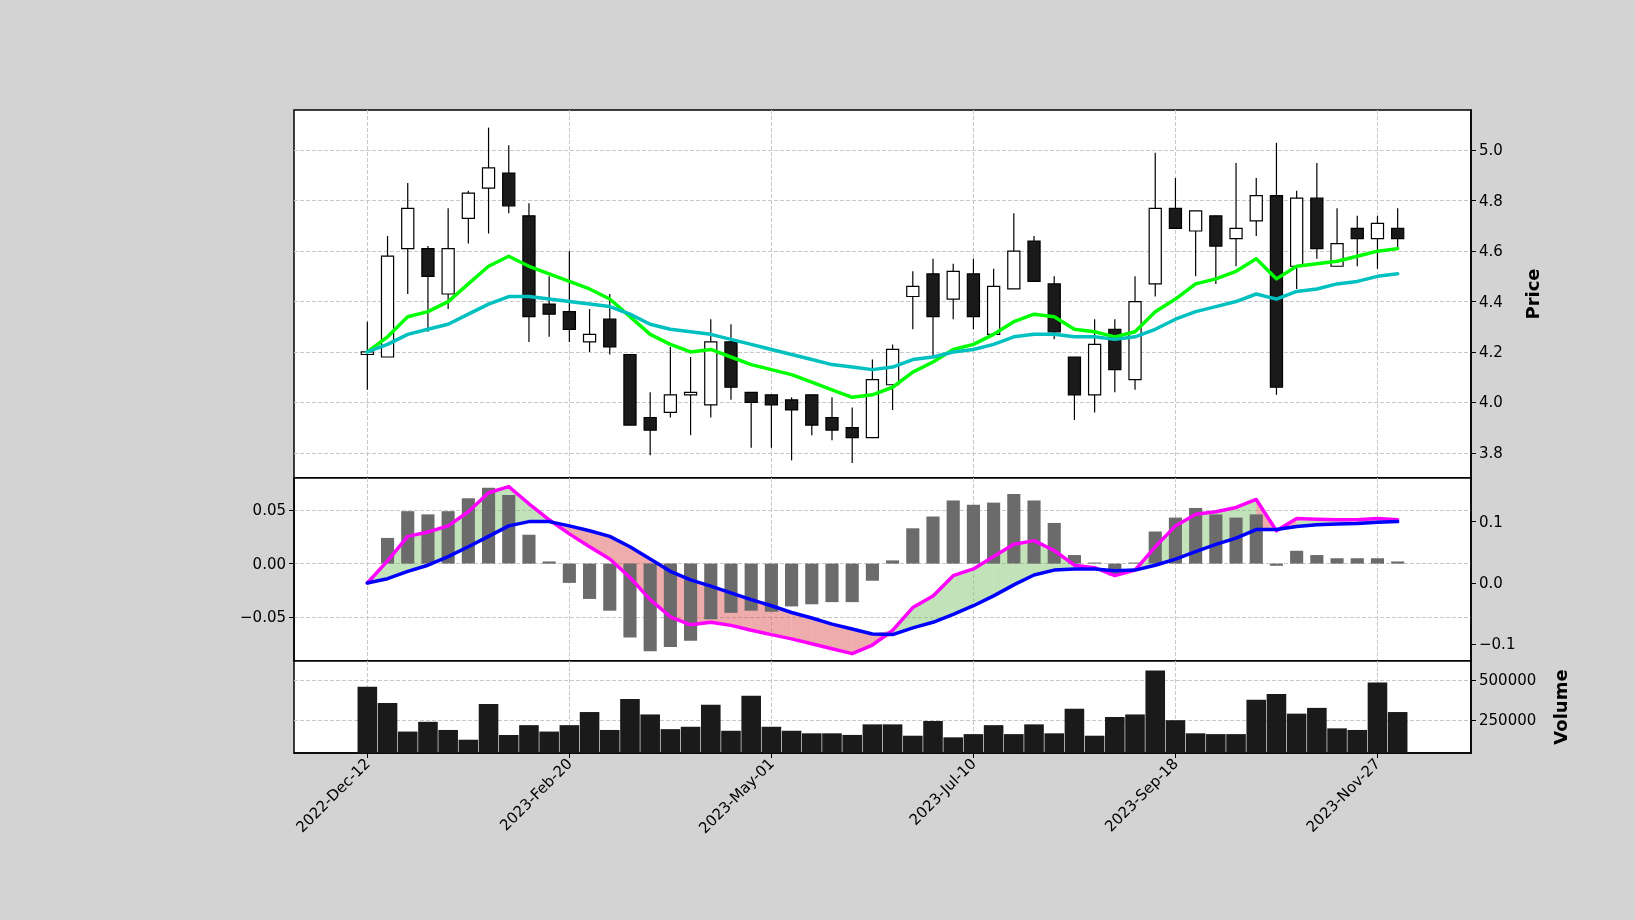 This screenshot has width=1635, height=920. Describe the element at coordinates (269, 510) in the screenshot. I see `y-tick-label: 0.05` at that location.